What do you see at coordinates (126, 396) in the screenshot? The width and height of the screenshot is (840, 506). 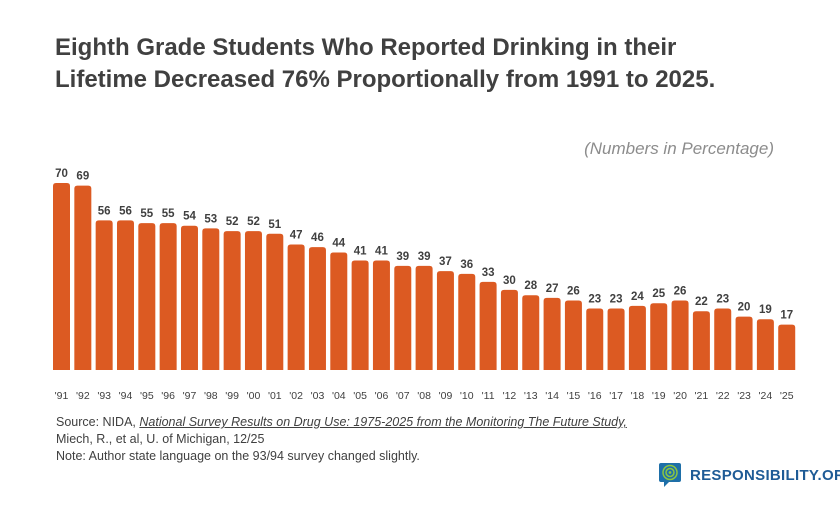 I see `x-tick-label: '94` at bounding box center [126, 396].